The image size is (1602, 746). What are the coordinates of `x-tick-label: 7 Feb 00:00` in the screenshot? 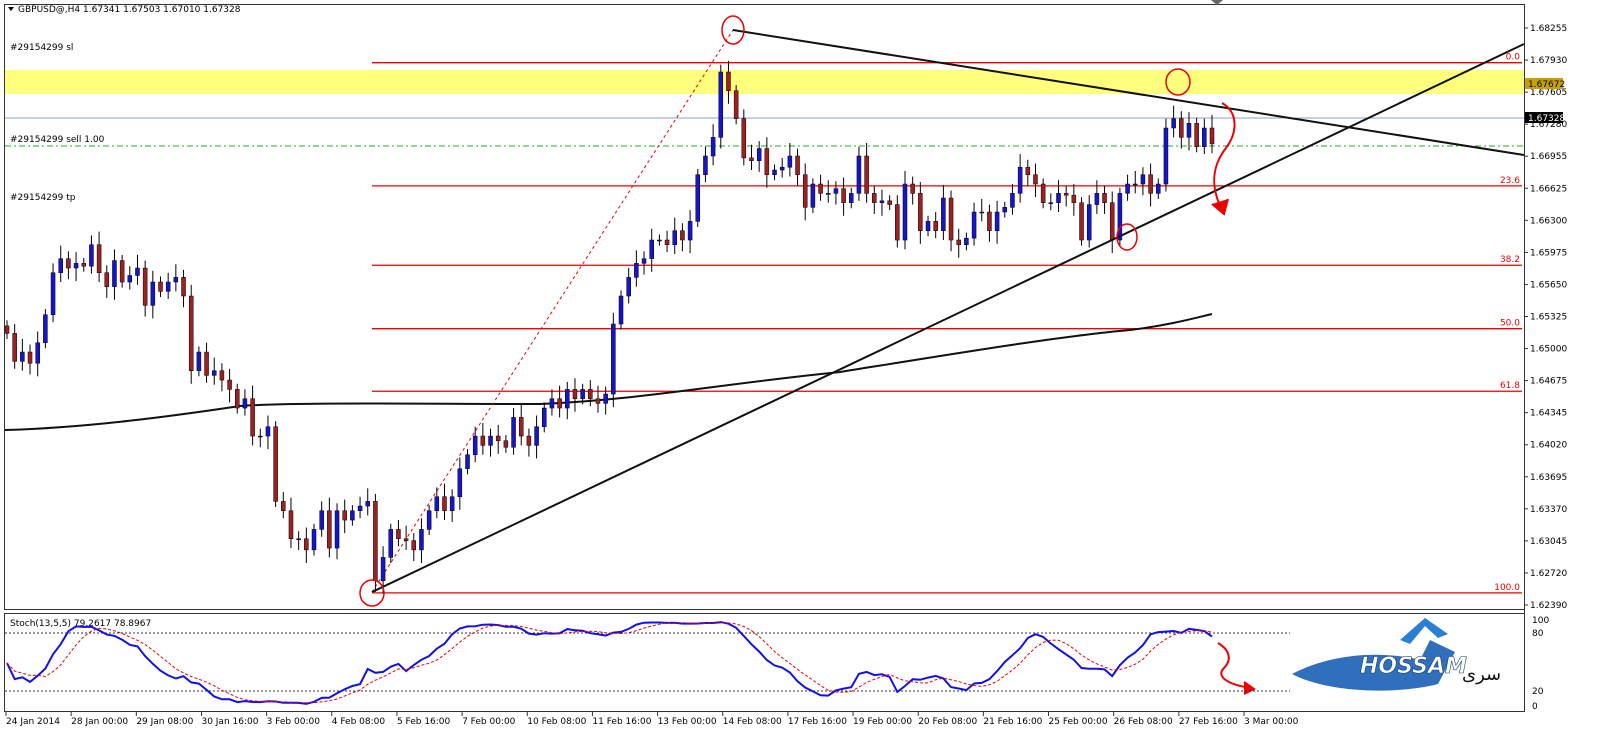 It's located at (489, 722).